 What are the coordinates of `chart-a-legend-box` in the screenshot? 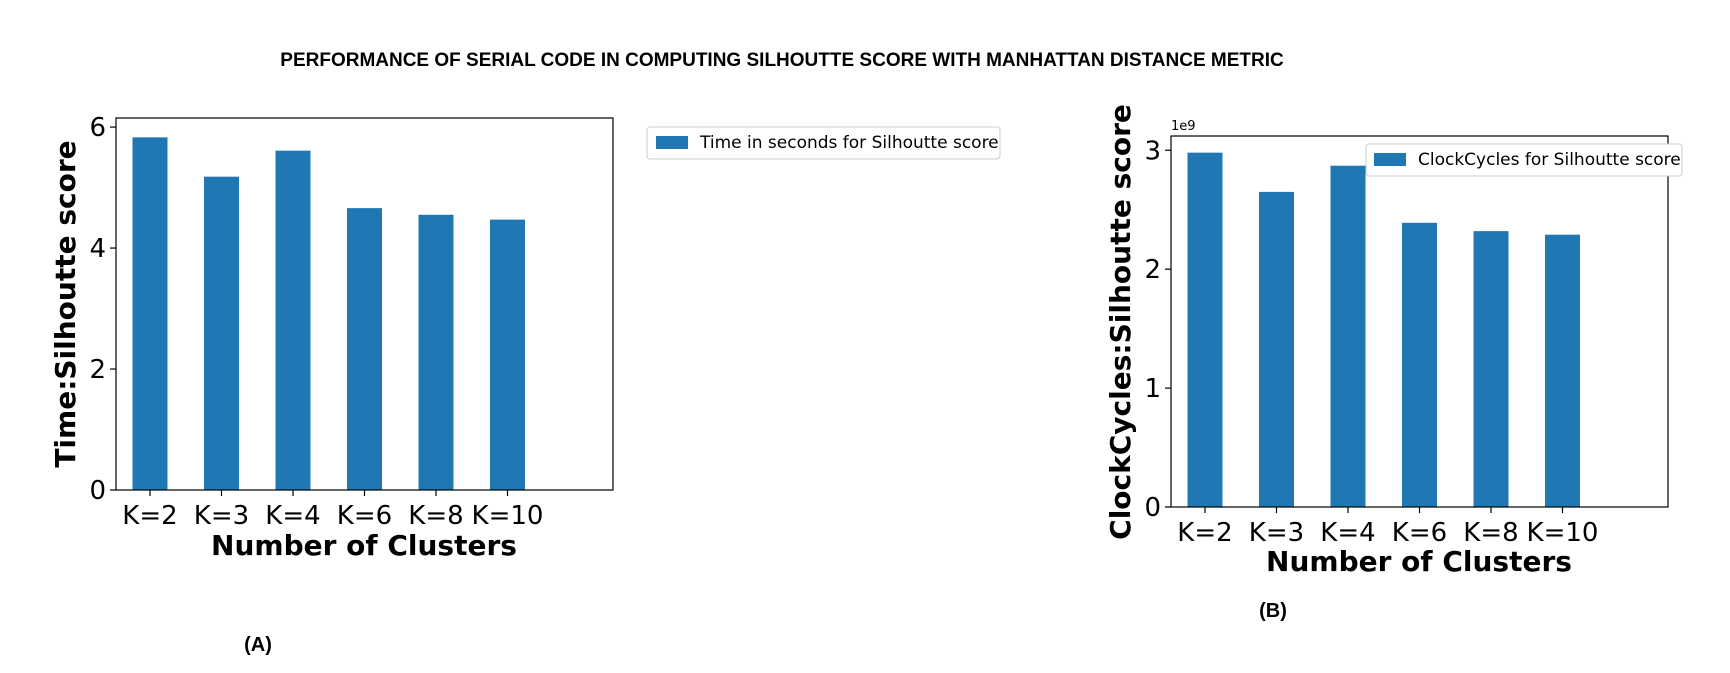 It's located at (823, 143).